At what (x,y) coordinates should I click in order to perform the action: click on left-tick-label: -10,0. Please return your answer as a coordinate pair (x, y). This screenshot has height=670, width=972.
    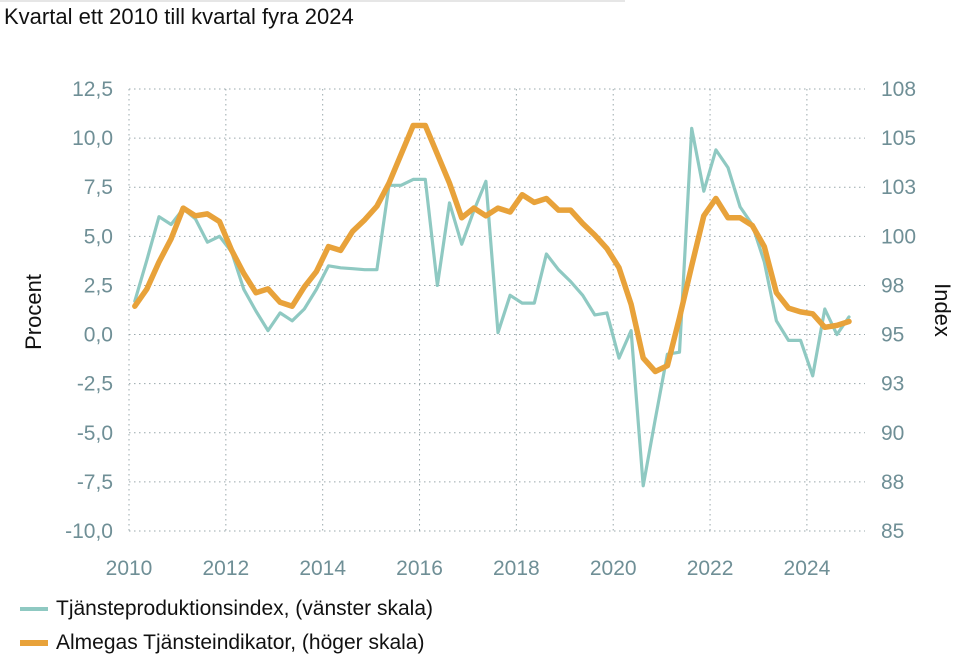
    Looking at the image, I should click on (89, 531).